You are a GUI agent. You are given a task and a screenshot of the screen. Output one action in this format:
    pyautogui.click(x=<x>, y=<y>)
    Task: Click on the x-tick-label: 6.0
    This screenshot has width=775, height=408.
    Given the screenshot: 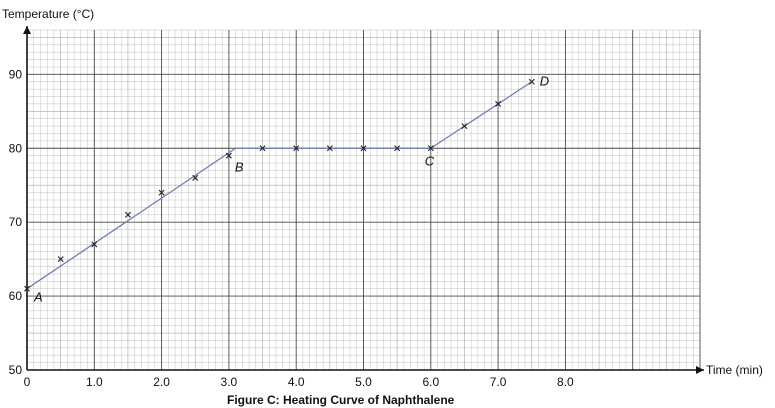 What is the action you would take?
    pyautogui.click(x=430, y=382)
    